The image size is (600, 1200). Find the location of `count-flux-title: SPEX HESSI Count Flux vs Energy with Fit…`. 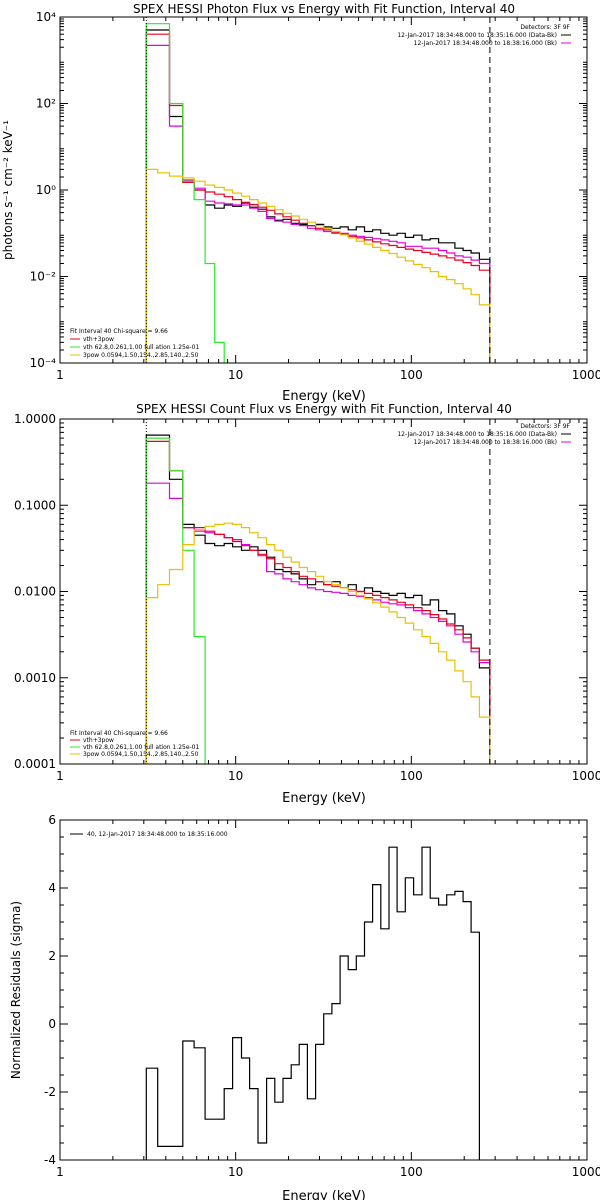

count-flux-title: SPEX HESSI Count Flux vs Energy with Fit… is located at coordinates (324, 409).